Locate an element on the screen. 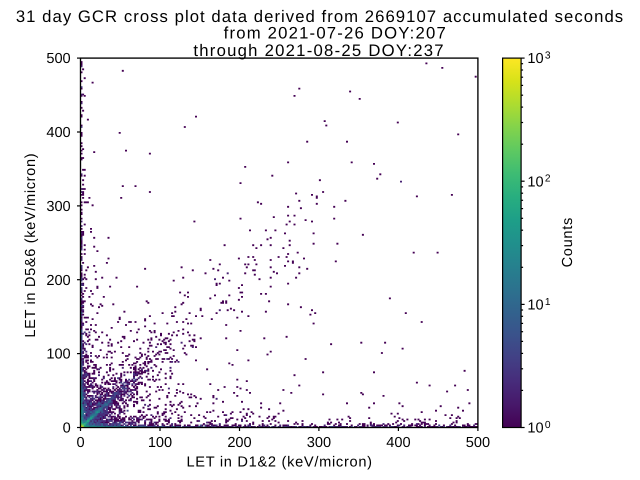 The height and width of the screenshot is (480, 640). svg-text: from 2021-07-26 DOY:207 is located at coordinates (335, 32).